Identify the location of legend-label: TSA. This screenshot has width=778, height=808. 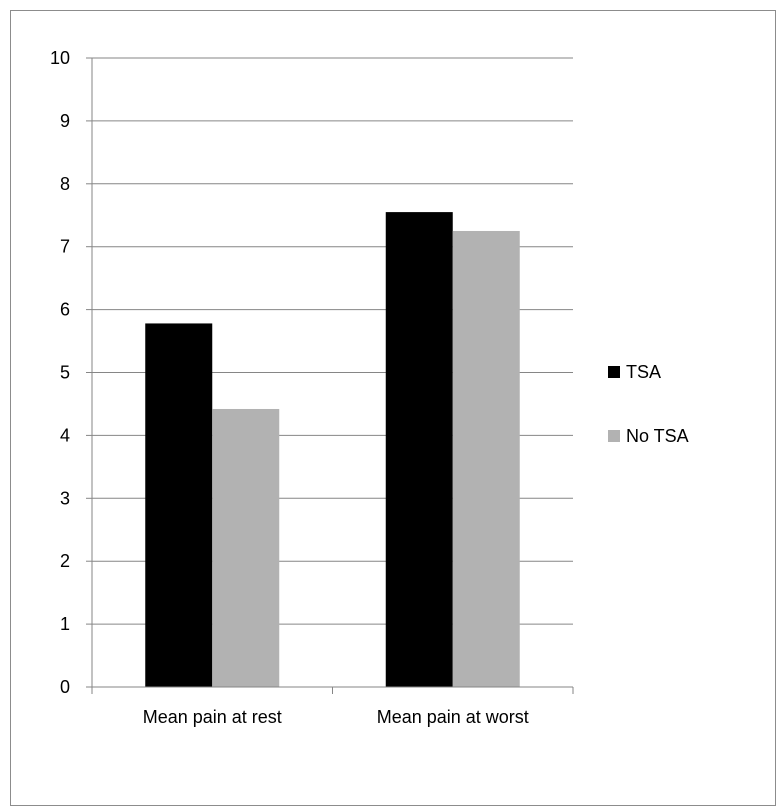
(643, 372).